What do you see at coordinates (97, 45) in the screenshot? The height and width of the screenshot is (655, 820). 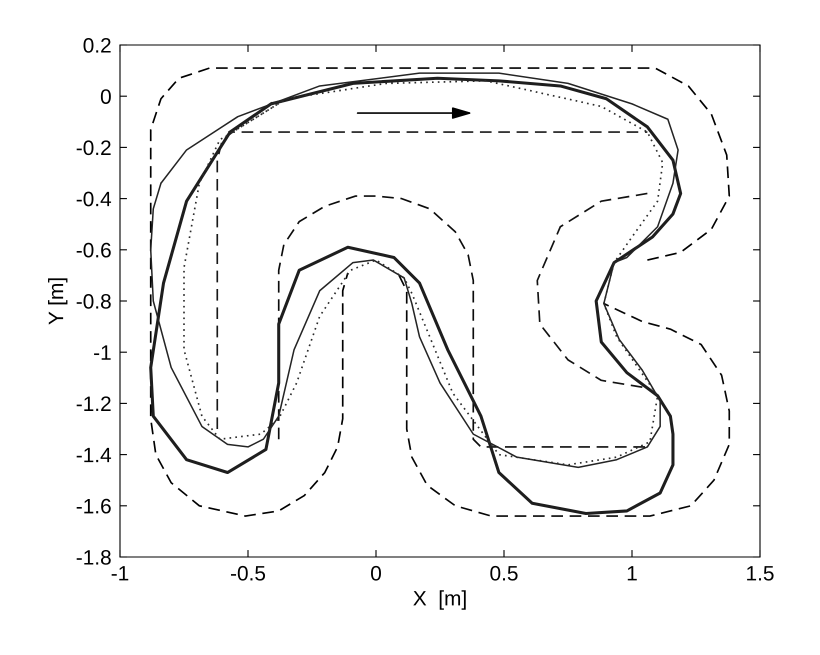 I see `y-tick-label: 0.2` at bounding box center [97, 45].